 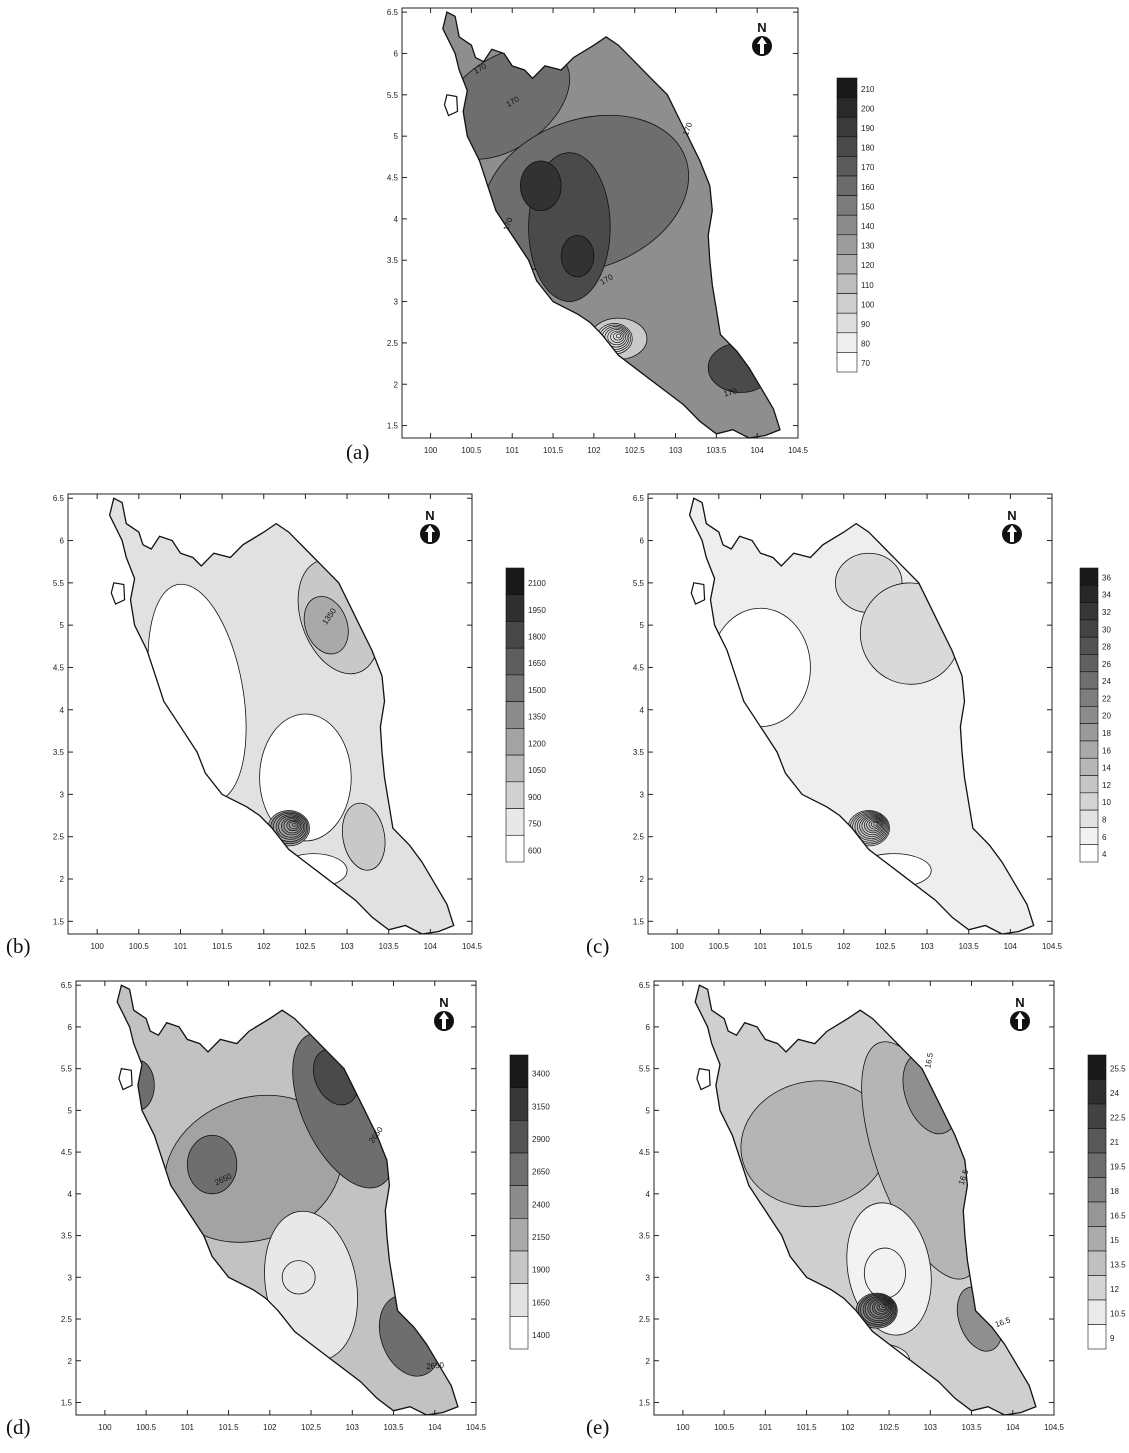 What do you see at coordinates (867, 285) in the screenshot?
I see `legend-label: 110` at bounding box center [867, 285].